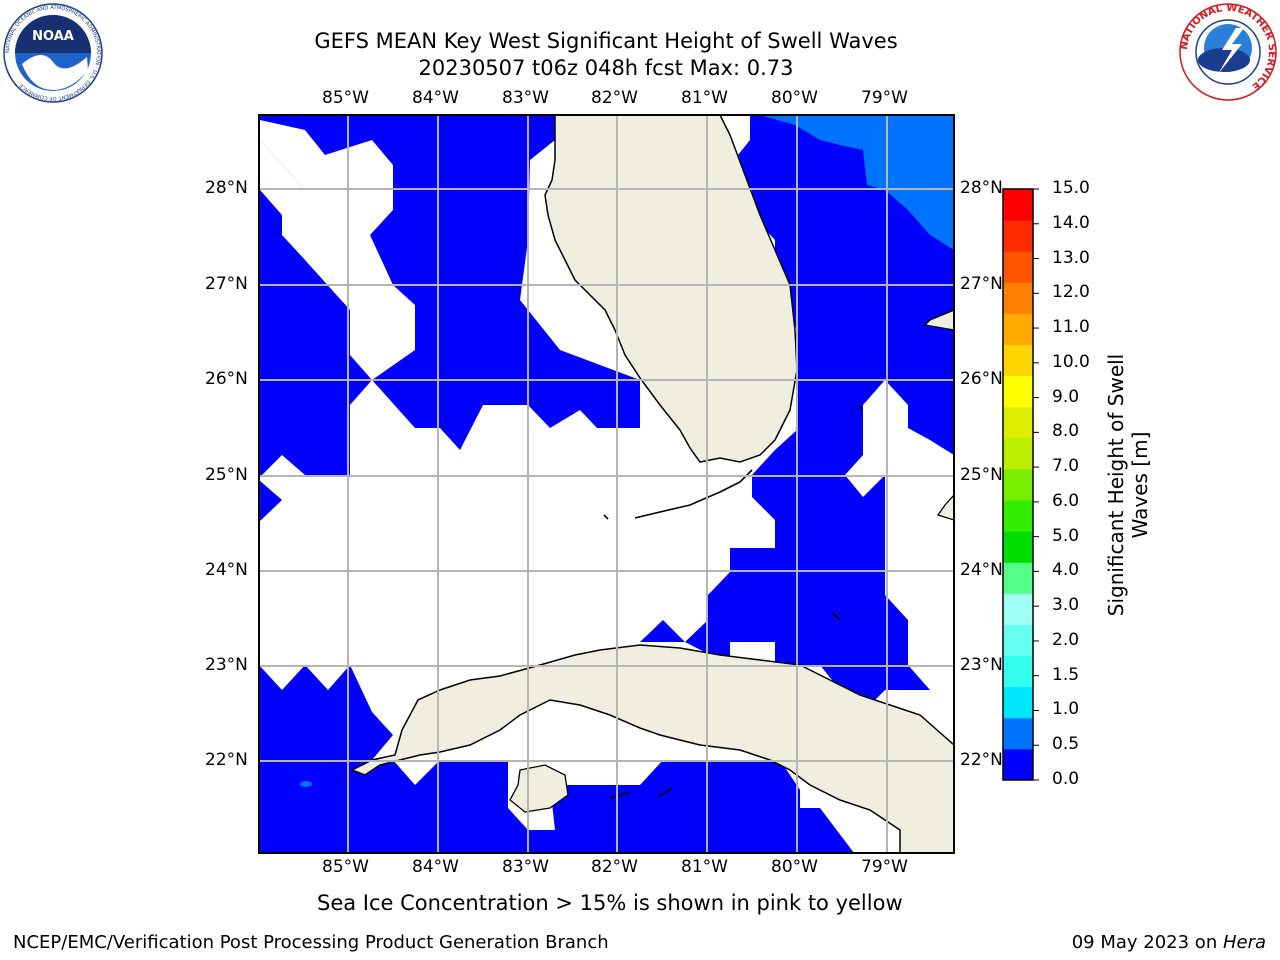  Describe the element at coordinates (525, 867) in the screenshot. I see `lon-label-bottom: 83°W` at that location.